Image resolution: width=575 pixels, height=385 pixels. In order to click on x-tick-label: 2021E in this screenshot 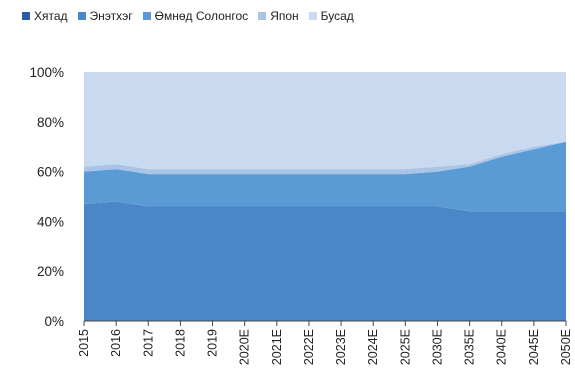, I will do `click(277, 347)`.